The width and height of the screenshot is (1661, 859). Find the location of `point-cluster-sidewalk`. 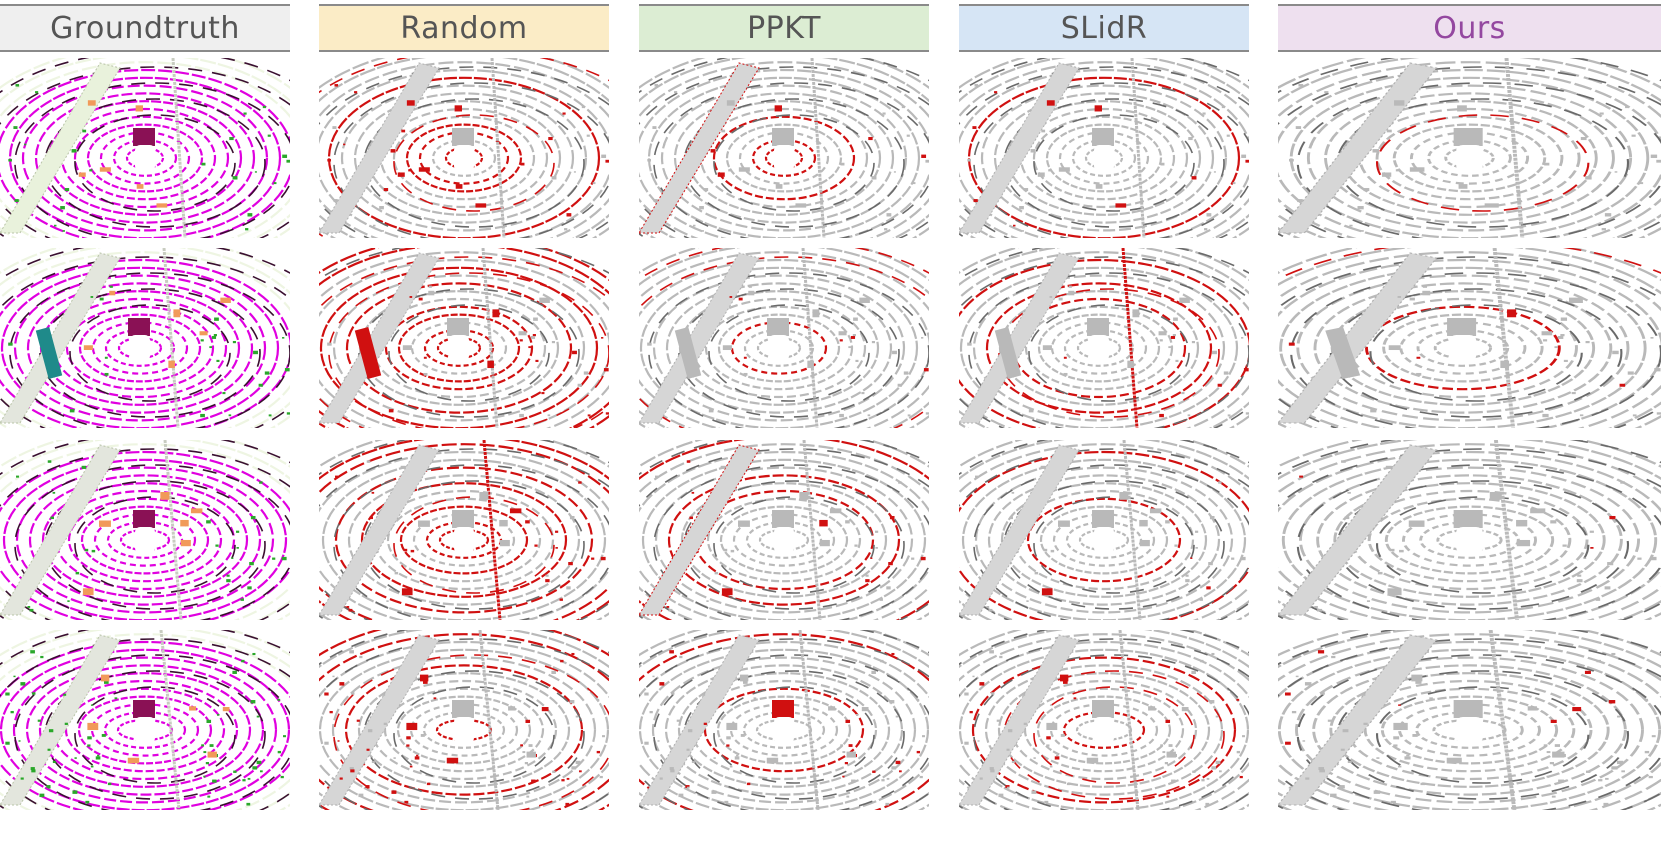

point-cluster-sidewalk is located at coordinates (1104, 531).